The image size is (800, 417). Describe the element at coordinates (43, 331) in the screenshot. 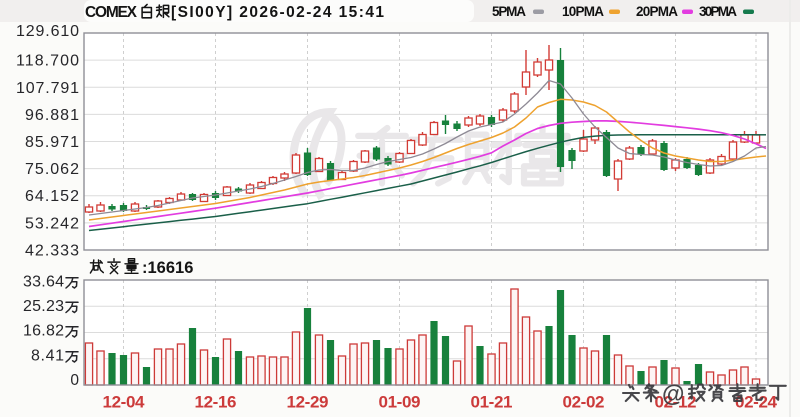

I see `svg-text: 16.82` at that location.